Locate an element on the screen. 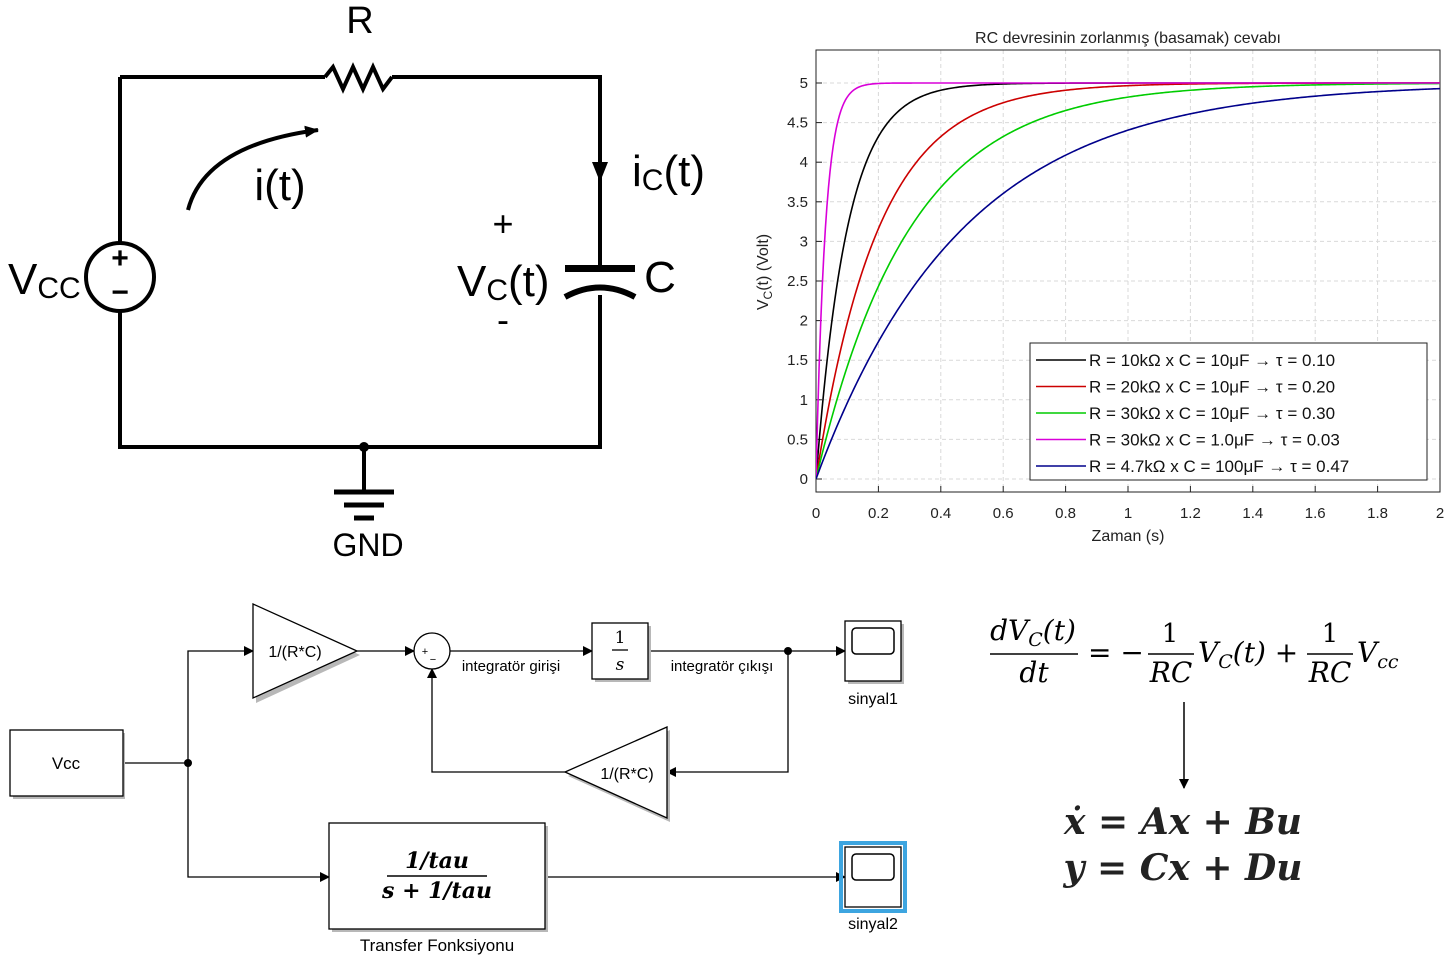  wire-branch-down is located at coordinates (258, 822).